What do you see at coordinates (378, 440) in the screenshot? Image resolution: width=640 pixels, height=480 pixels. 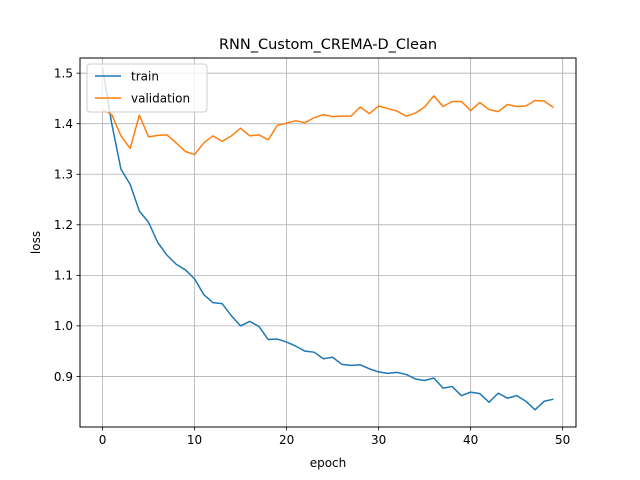 I see `x-tick-label: 30` at bounding box center [378, 440].